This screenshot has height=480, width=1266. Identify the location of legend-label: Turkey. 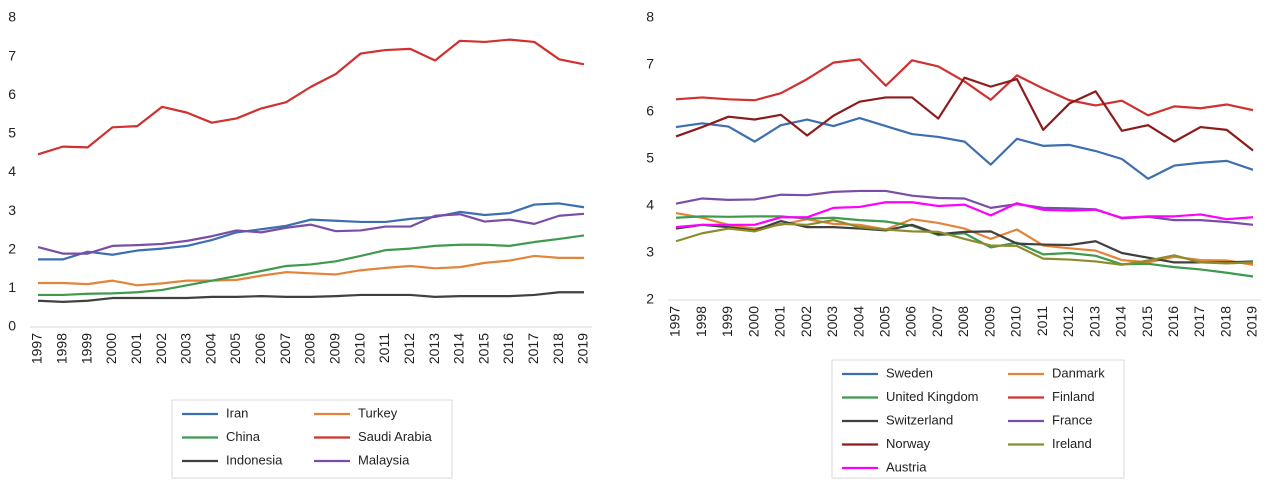
(378, 412).